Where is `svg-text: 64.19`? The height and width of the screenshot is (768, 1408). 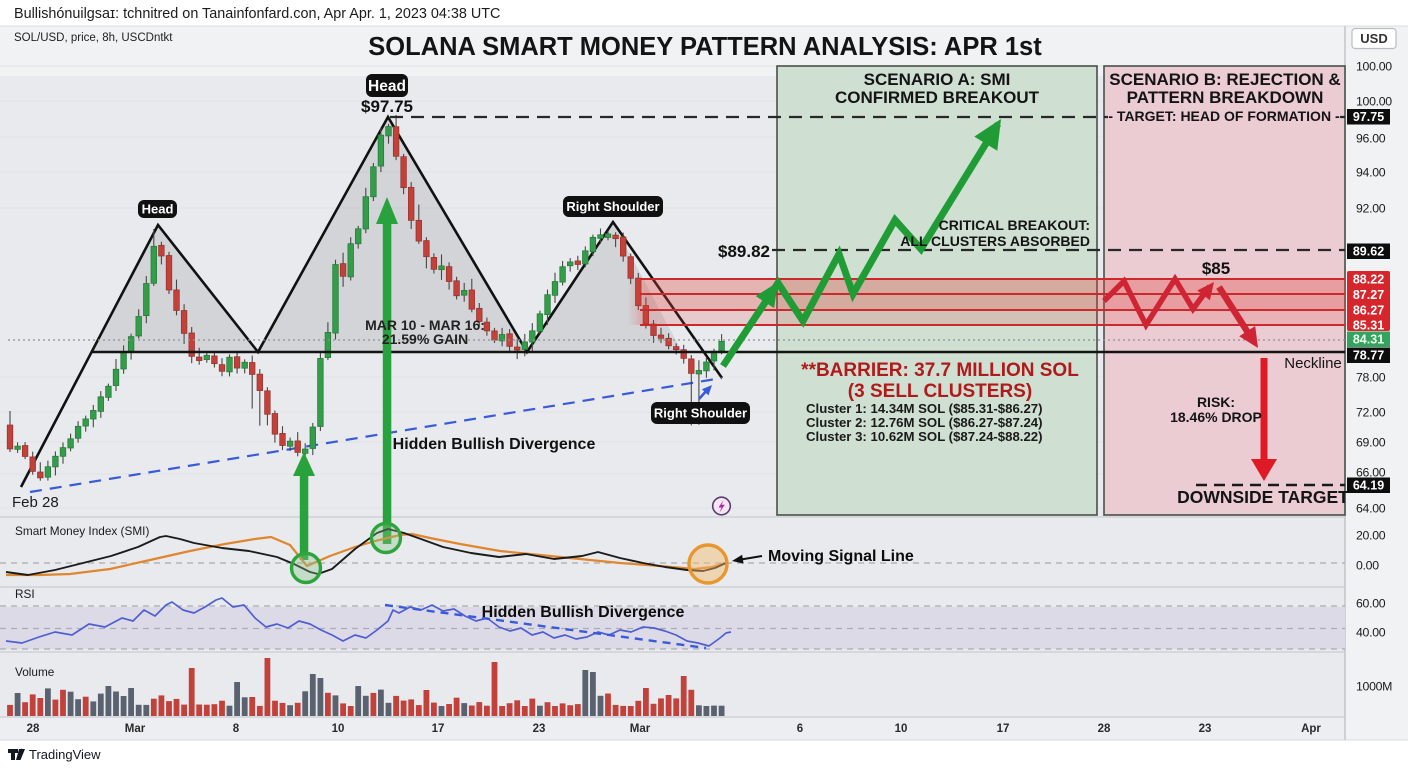
svg-text: 64.19 is located at coordinates (1368, 486).